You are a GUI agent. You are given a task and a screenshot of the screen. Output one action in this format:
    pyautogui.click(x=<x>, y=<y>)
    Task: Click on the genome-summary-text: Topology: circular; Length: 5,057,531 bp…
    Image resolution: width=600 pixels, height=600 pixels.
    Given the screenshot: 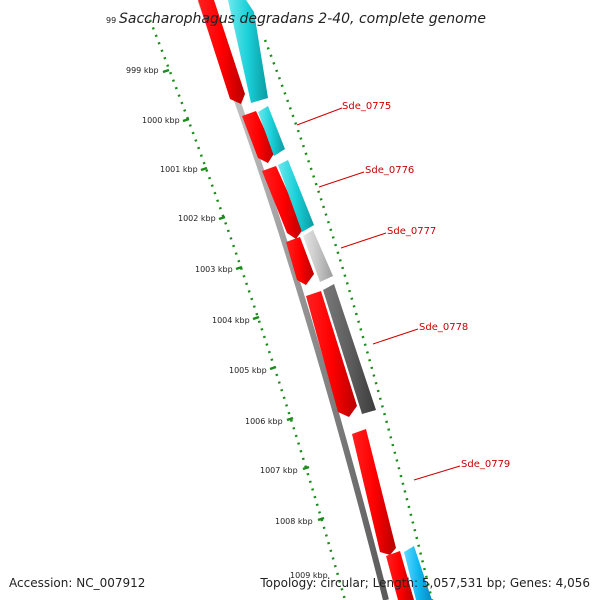 What is the action you would take?
    pyautogui.click(x=424, y=583)
    